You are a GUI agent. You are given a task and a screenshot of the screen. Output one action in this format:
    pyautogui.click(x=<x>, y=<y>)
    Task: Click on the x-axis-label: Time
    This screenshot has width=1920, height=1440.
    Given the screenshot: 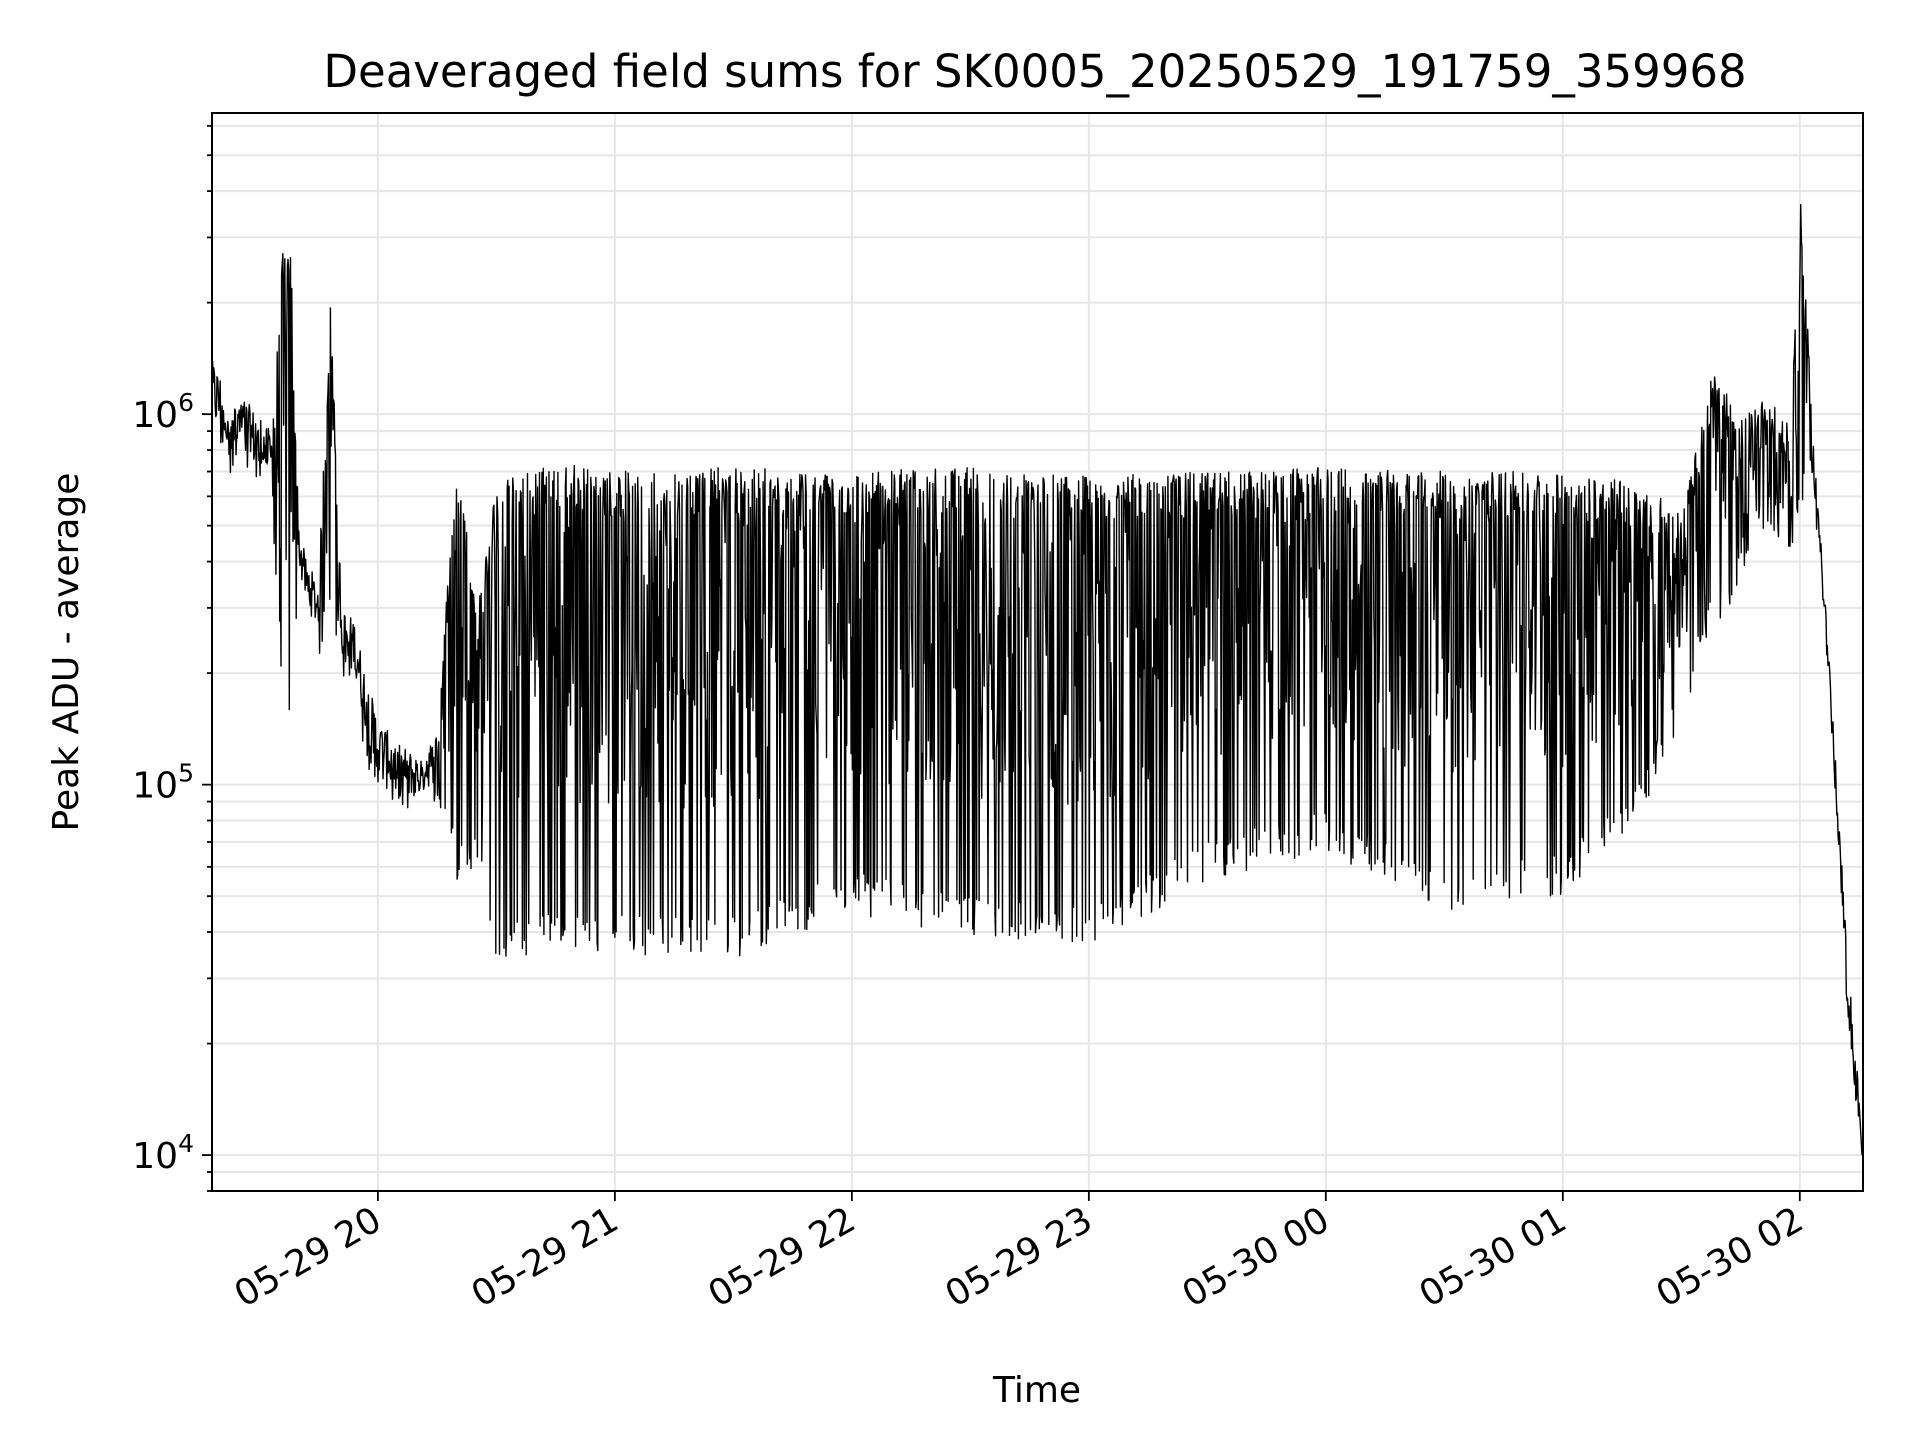 What is the action you would take?
    pyautogui.click(x=1036, y=1390)
    